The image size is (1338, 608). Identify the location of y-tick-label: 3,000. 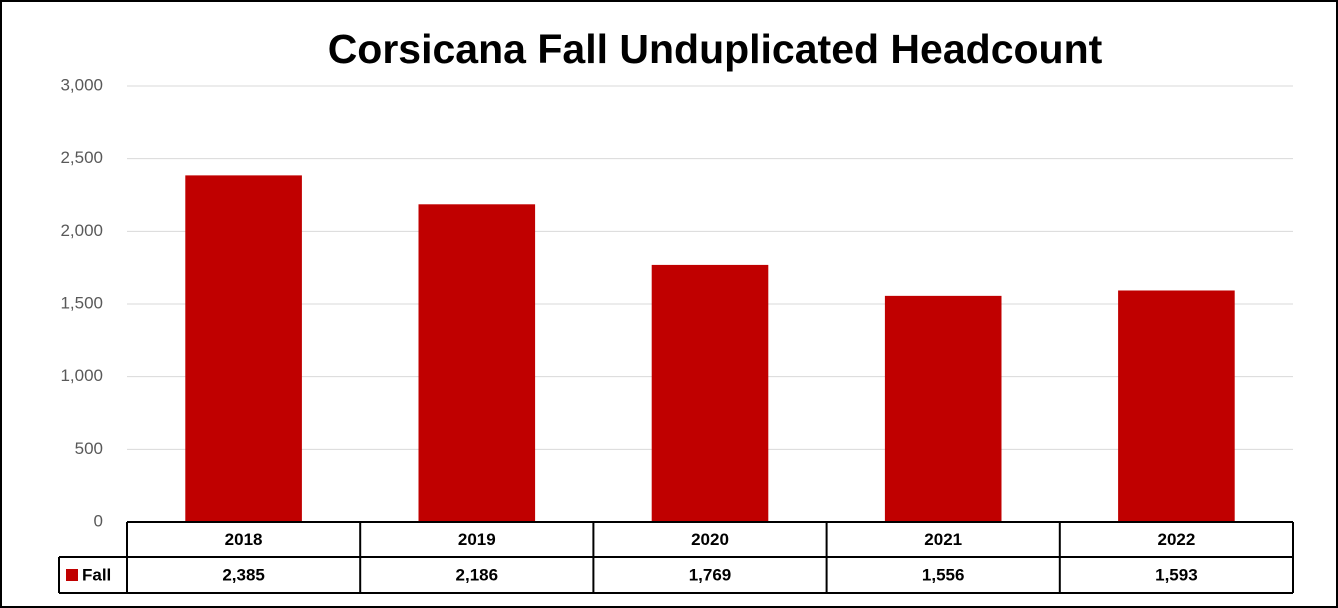
(81, 84).